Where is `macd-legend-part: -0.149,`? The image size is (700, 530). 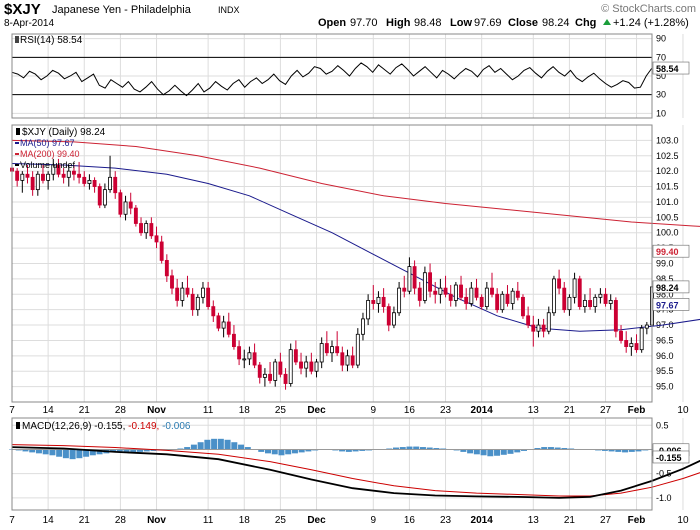 macd-legend-part: -0.149, is located at coordinates (145, 426).